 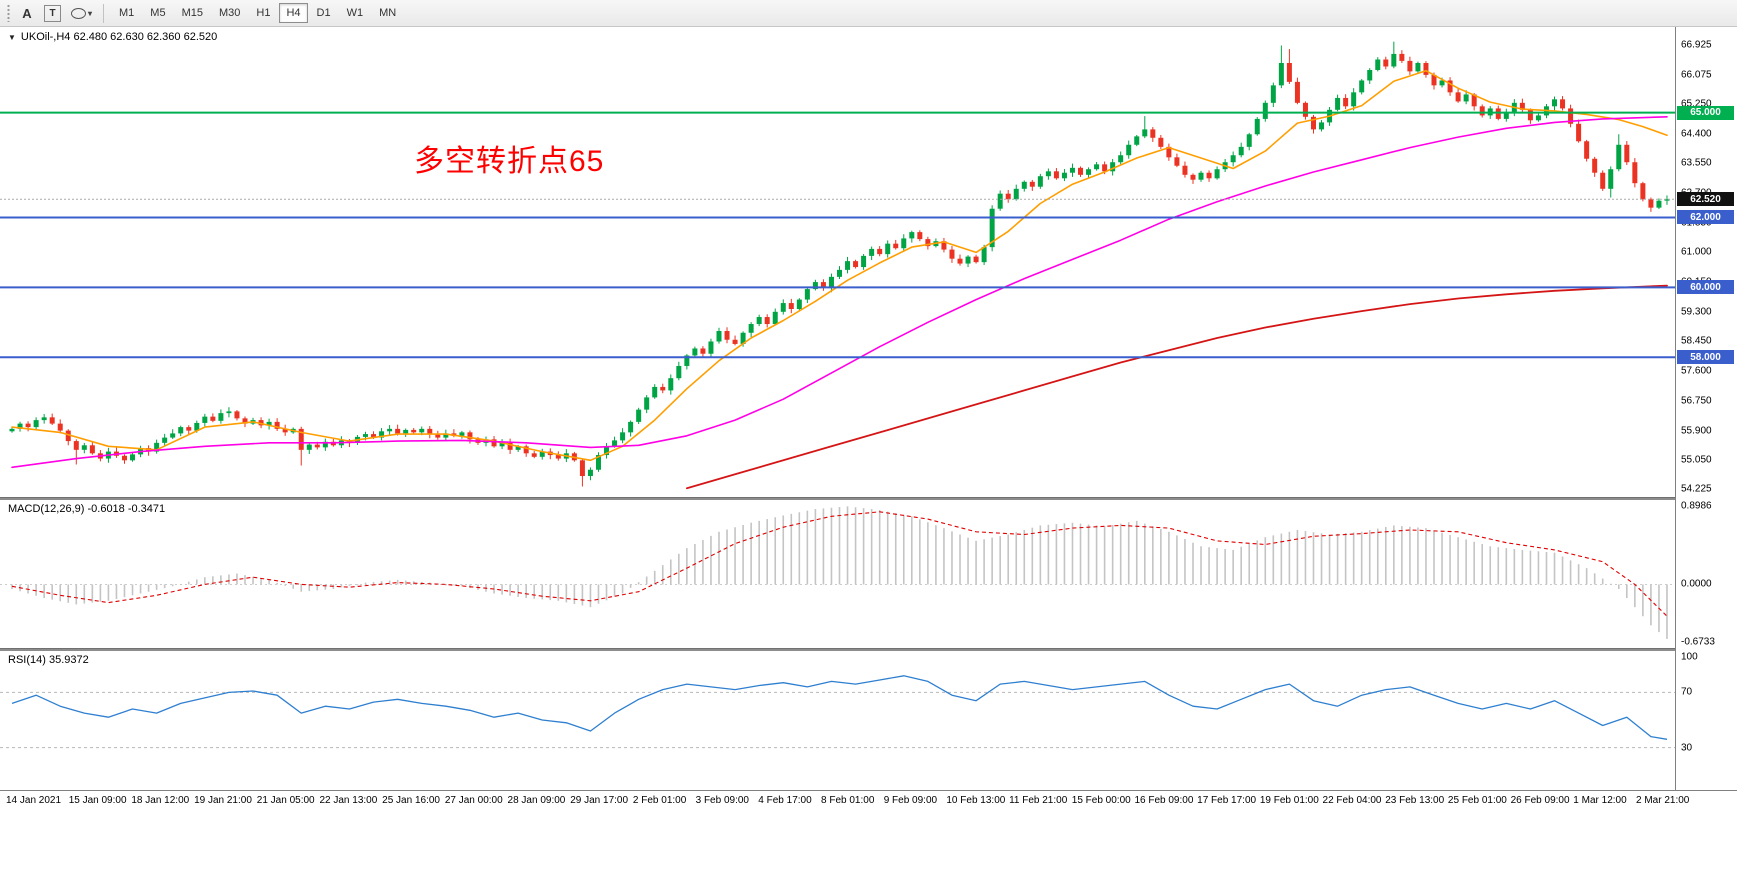 What do you see at coordinates (1689, 657) in the screenshot?
I see `rsi-tick-label: 100` at bounding box center [1689, 657].